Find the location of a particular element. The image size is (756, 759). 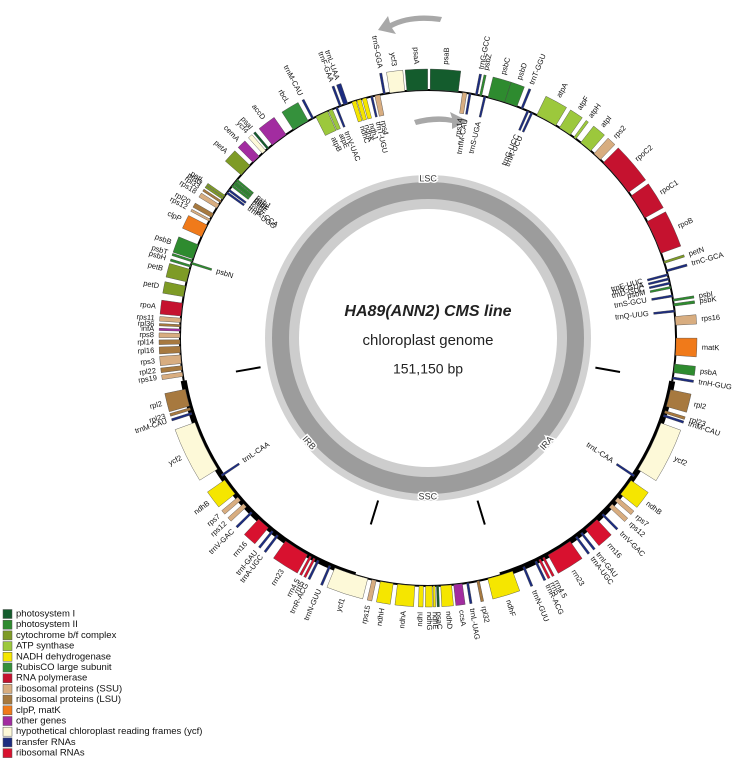

legend-label: RNA polymerase is located at coordinates (51, 678).